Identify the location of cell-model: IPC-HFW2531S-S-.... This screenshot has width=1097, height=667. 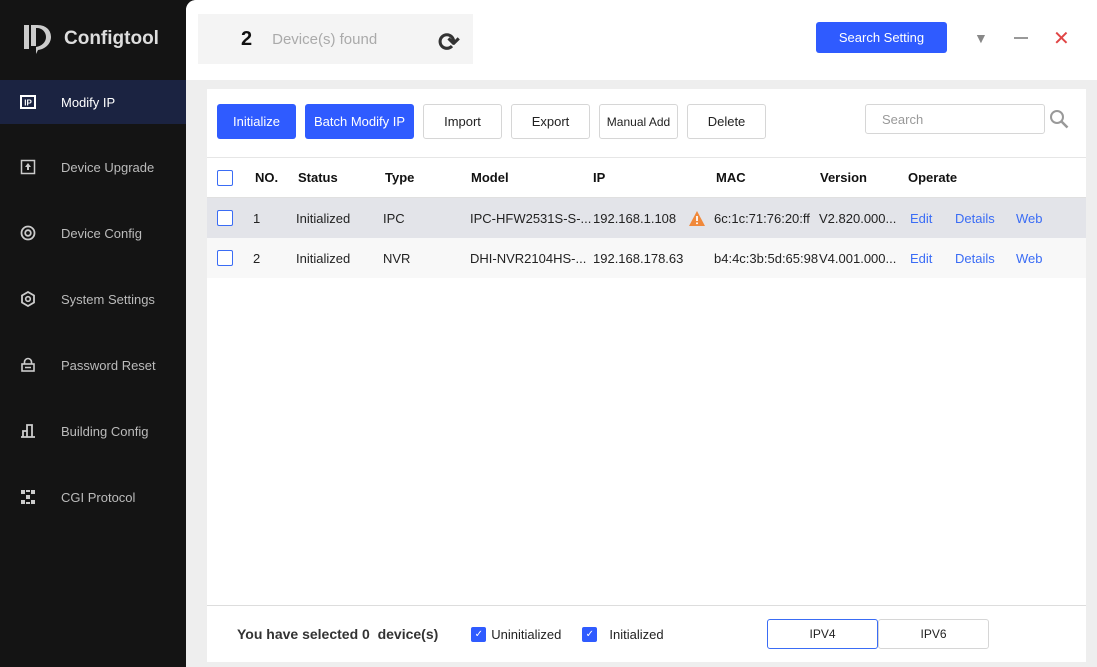
(531, 218).